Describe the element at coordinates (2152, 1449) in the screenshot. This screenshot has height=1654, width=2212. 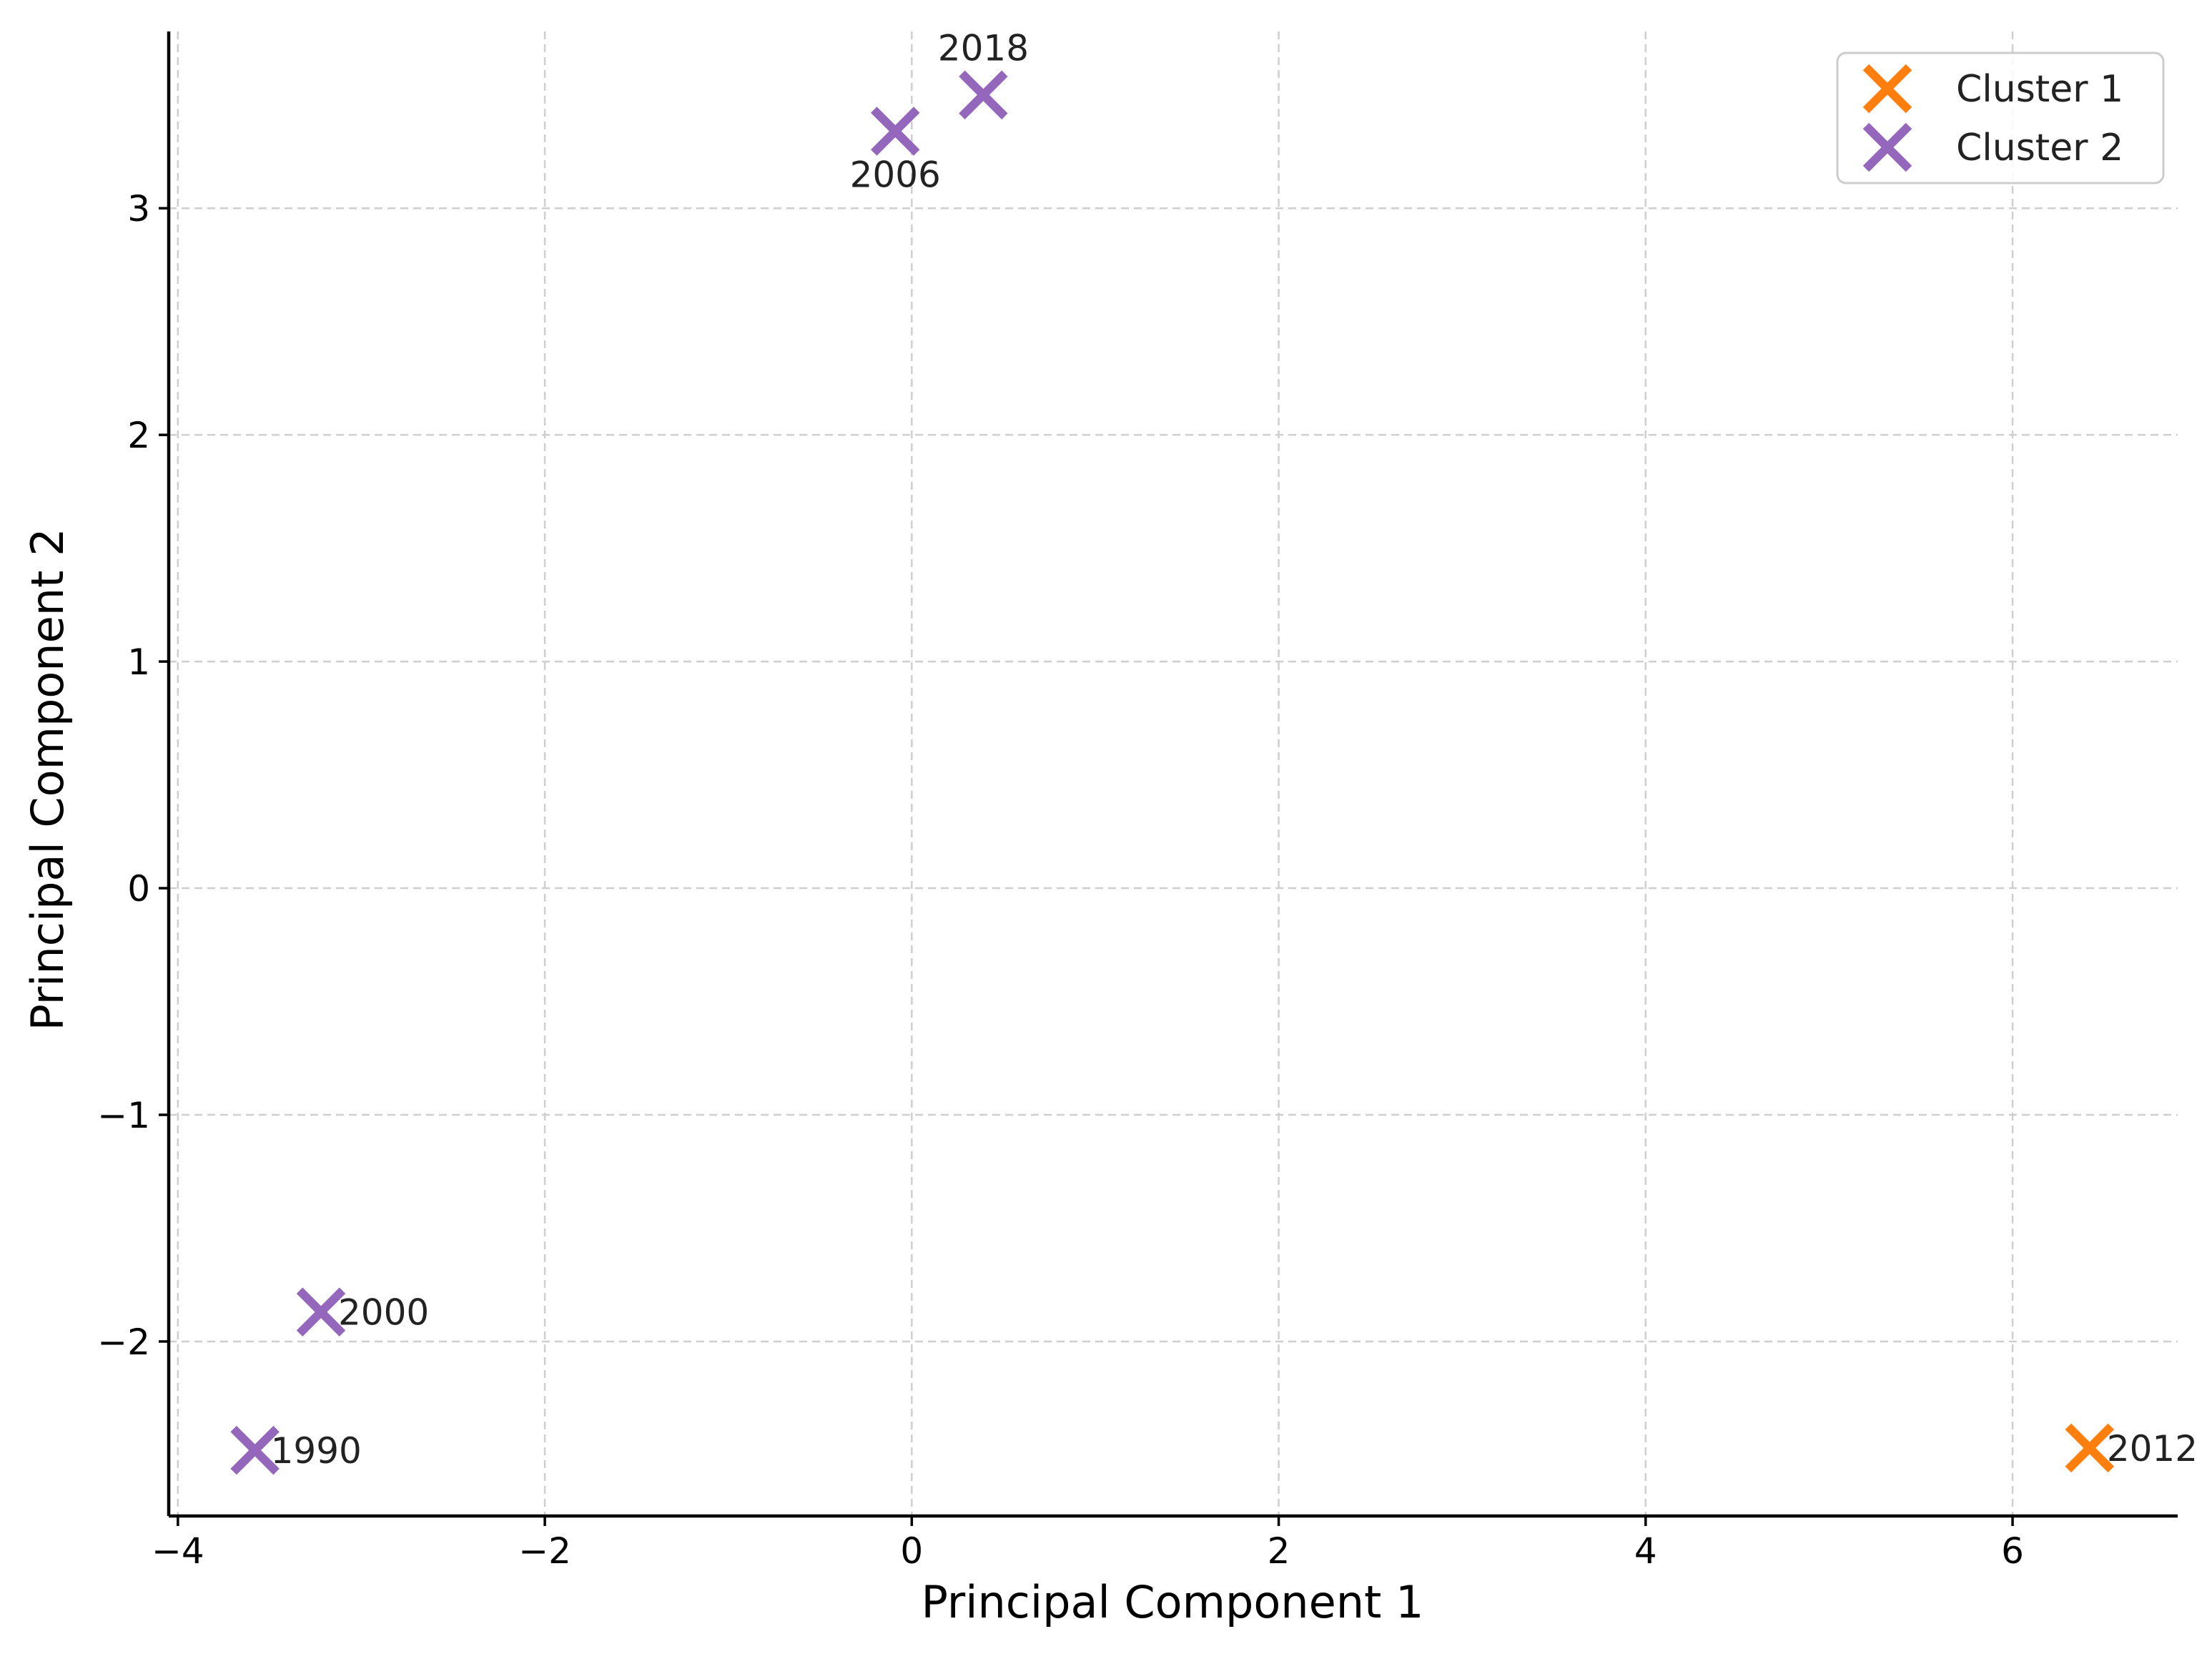
I see `point-label-2012: 2012` at that location.